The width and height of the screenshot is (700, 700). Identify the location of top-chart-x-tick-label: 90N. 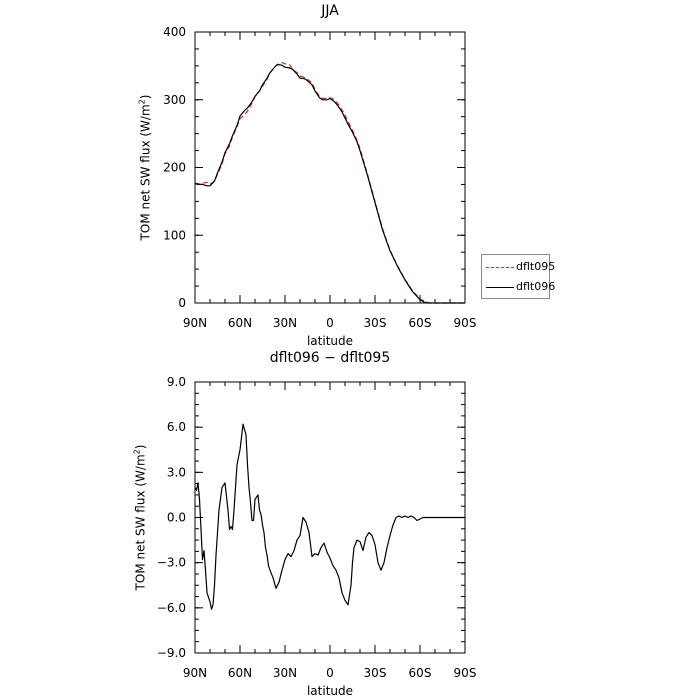
(195, 323).